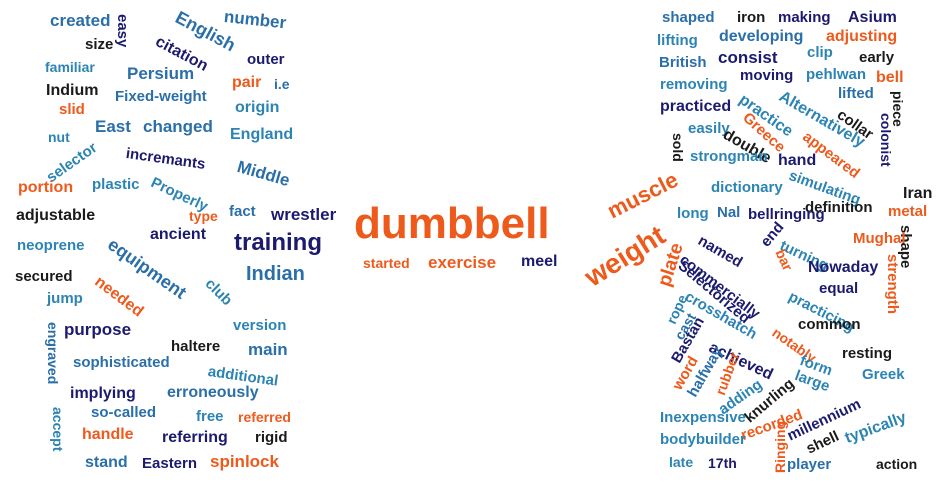 This screenshot has width=939, height=483. What do you see at coordinates (266, 59) in the screenshot?
I see `word-outer: outer` at bounding box center [266, 59].